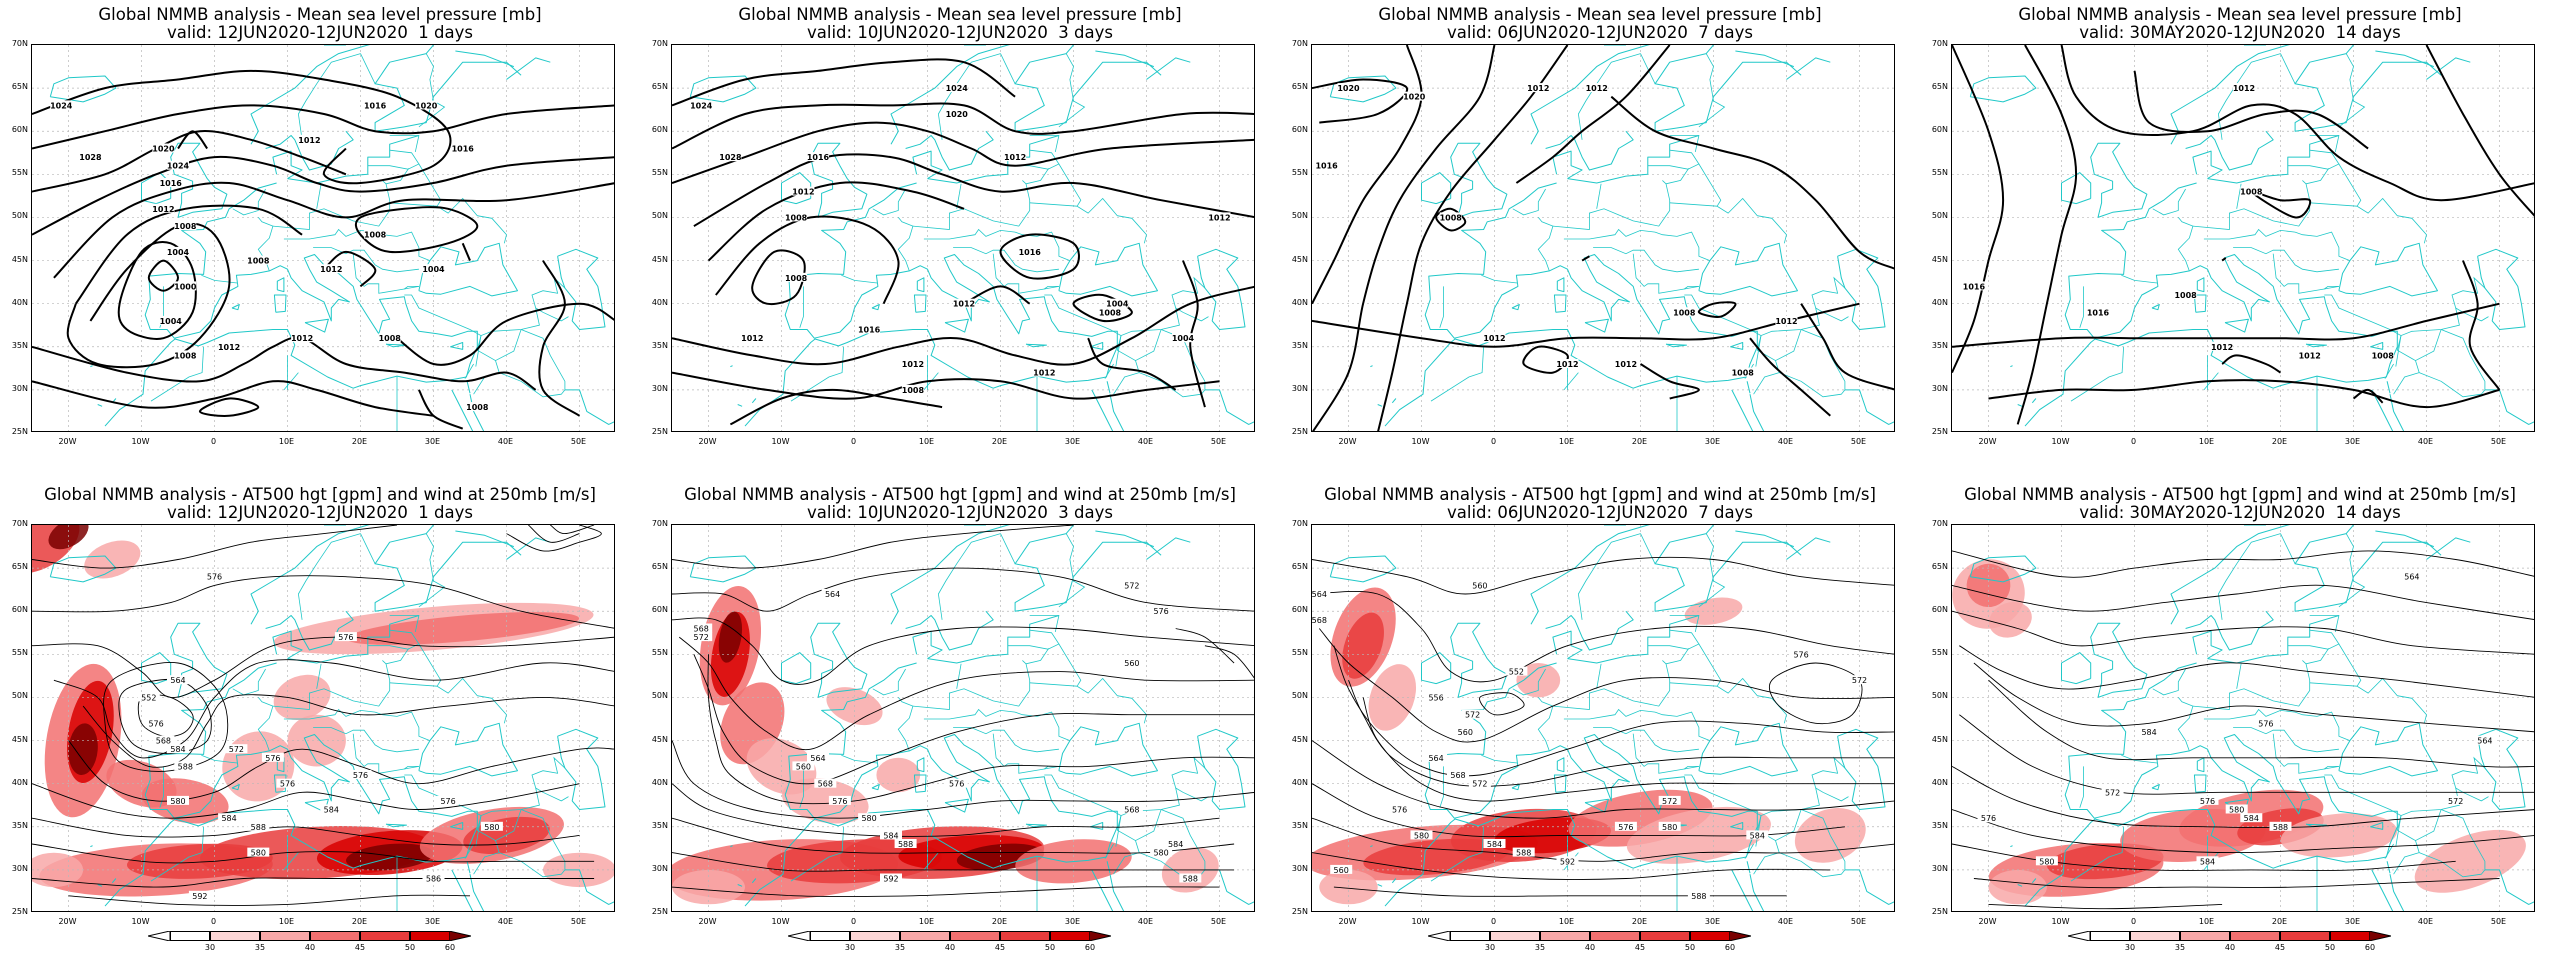  What do you see at coordinates (19, 302) in the screenshot?
I see `latitude-label: 40N` at bounding box center [19, 302].